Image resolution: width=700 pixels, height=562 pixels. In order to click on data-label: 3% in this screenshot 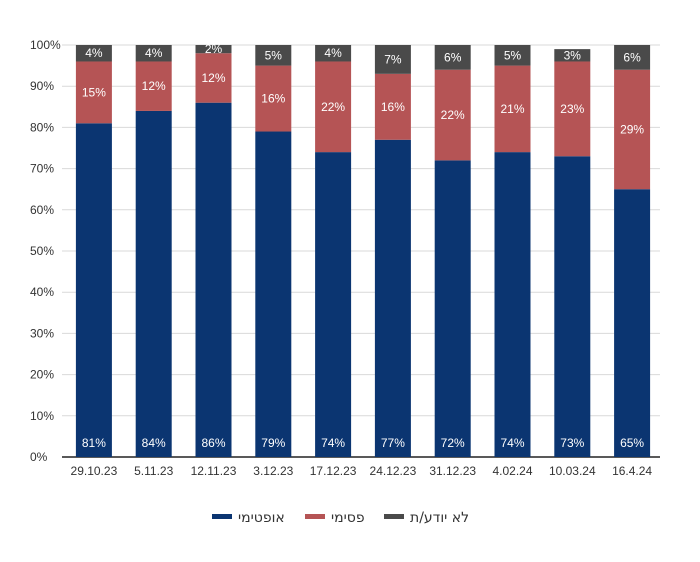, I will do `click(573, 55)`.